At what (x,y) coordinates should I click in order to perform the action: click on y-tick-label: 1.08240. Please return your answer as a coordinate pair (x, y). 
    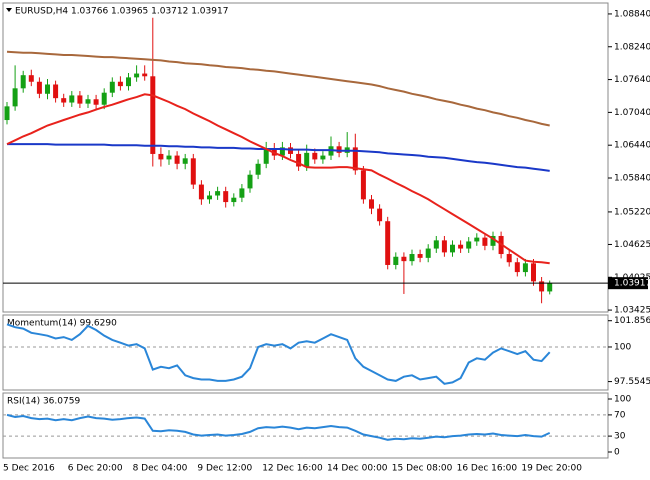
    Looking at the image, I should click on (632, 47).